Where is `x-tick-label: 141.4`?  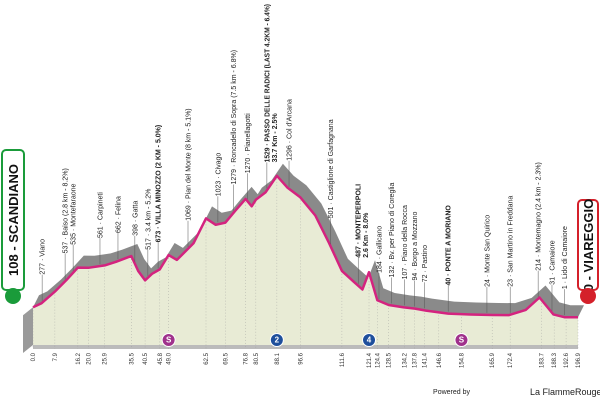
x-tick-label: 141.4 is located at coordinates (425, 360).